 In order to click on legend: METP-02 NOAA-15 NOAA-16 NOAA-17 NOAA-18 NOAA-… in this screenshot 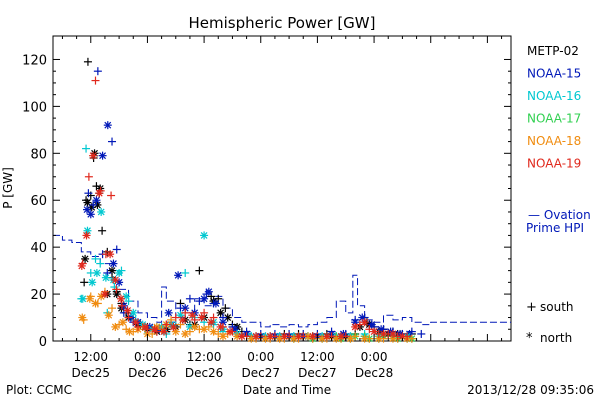, I will do `click(554, 107)`.